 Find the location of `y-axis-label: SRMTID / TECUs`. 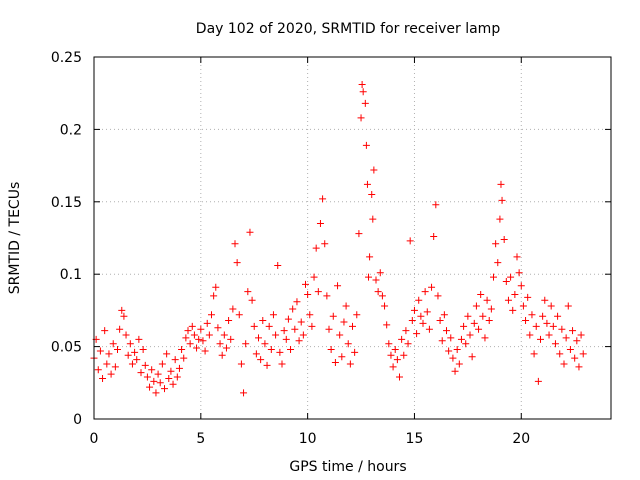

y-axis-label: SRMTID / TECUs is located at coordinates (15, 238).